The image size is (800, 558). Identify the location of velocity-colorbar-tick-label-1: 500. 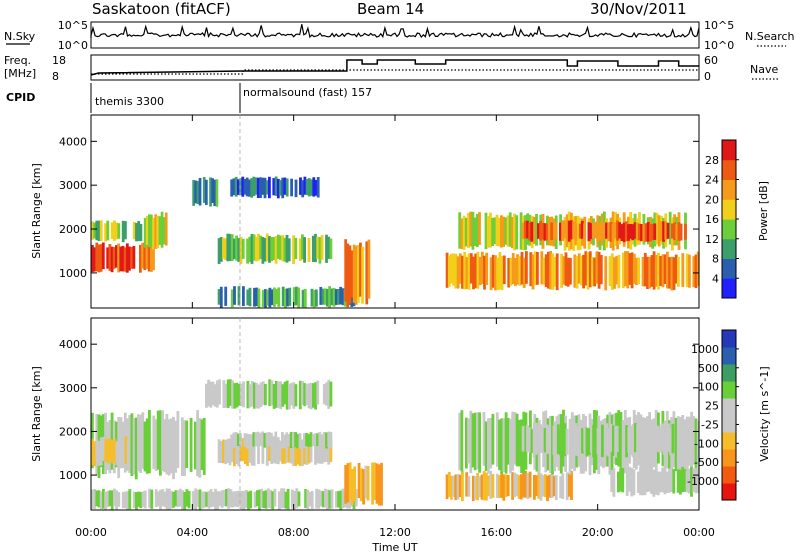
(708, 368).